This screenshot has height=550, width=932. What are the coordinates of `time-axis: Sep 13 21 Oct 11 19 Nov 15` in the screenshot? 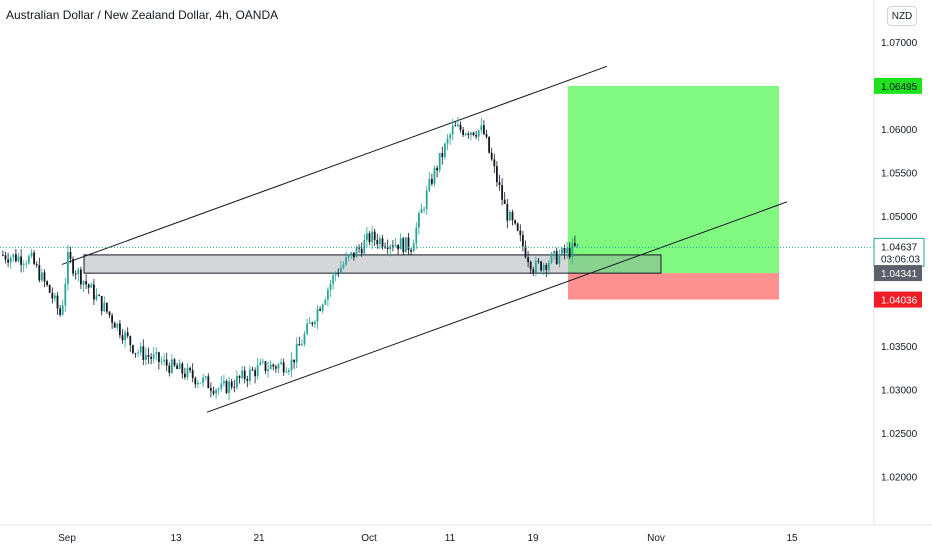 It's located at (428, 538).